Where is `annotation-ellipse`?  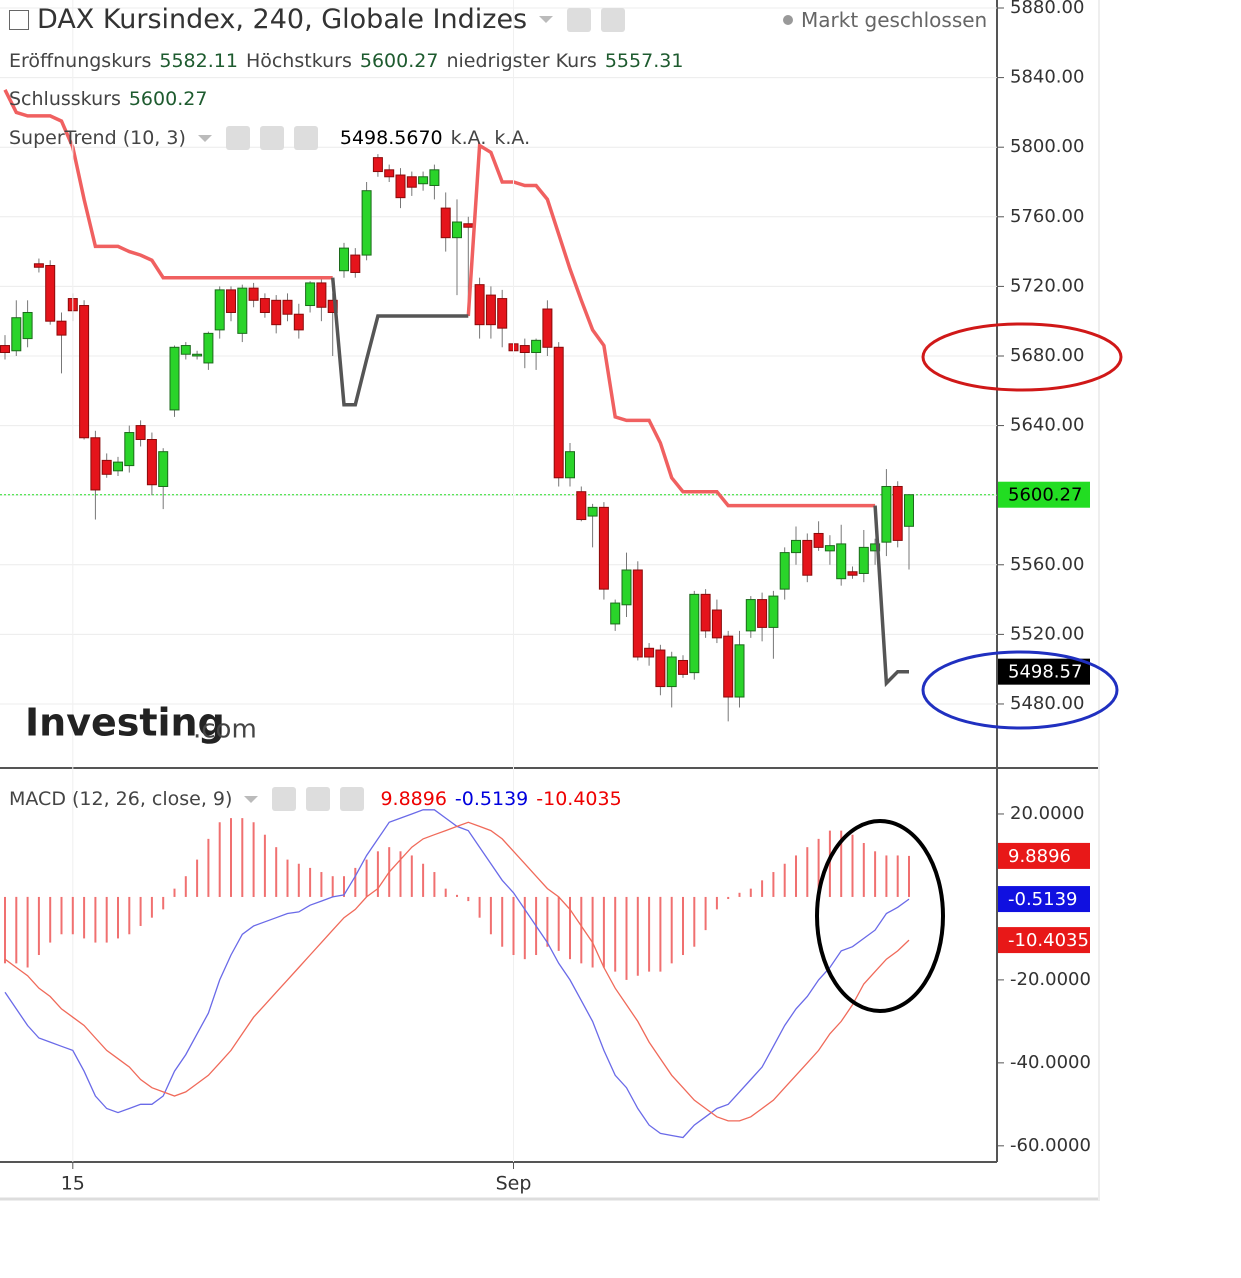
annotation-ellipse is located at coordinates (880, 916).